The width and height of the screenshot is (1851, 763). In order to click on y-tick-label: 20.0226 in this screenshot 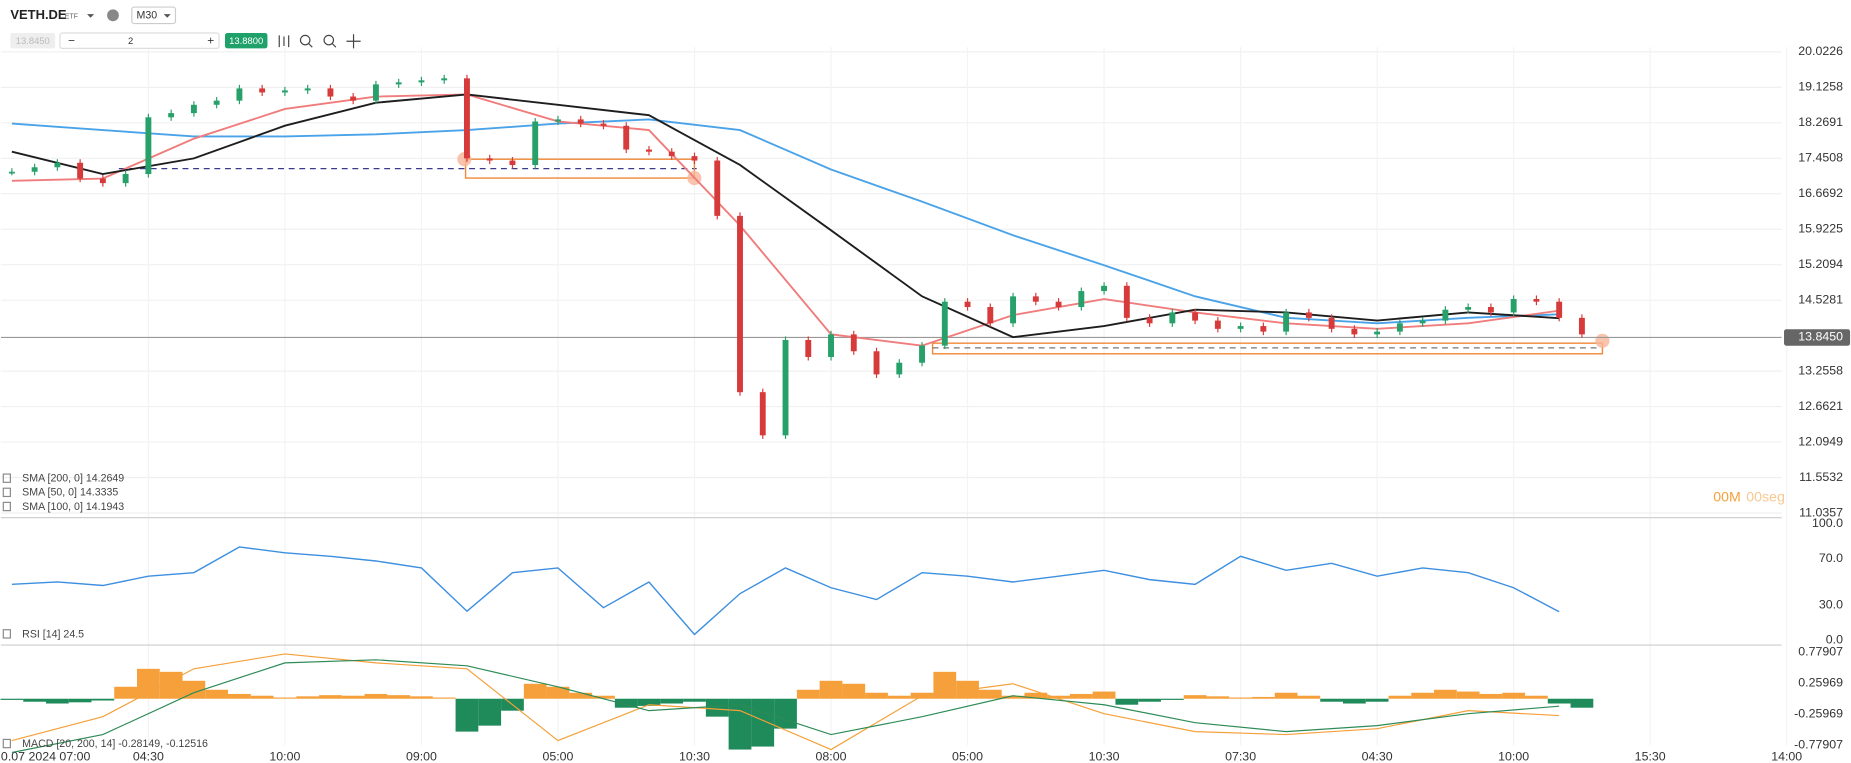, I will do `click(1820, 51)`.